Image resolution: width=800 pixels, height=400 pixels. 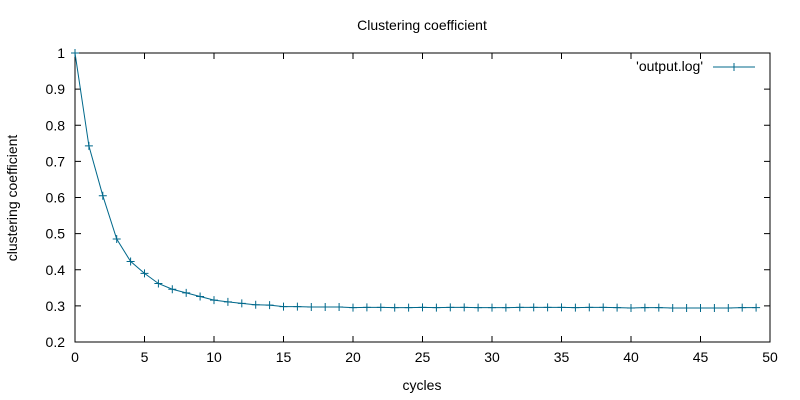 I want to click on x-tick-label: 10, so click(x=214, y=357).